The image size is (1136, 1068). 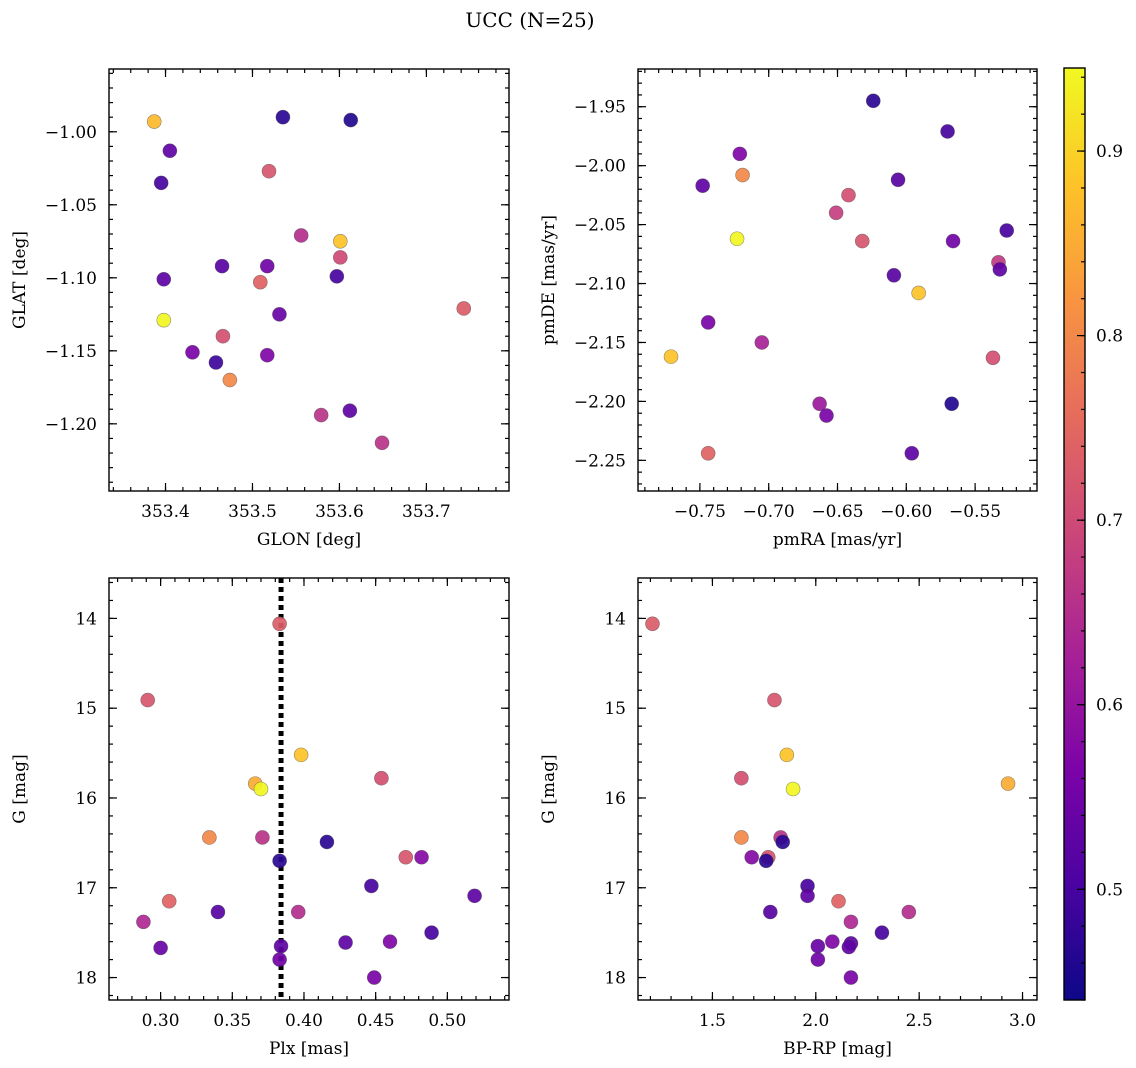 What do you see at coordinates (615, 619) in the screenshot?
I see `y-tick-label: 14` at bounding box center [615, 619].